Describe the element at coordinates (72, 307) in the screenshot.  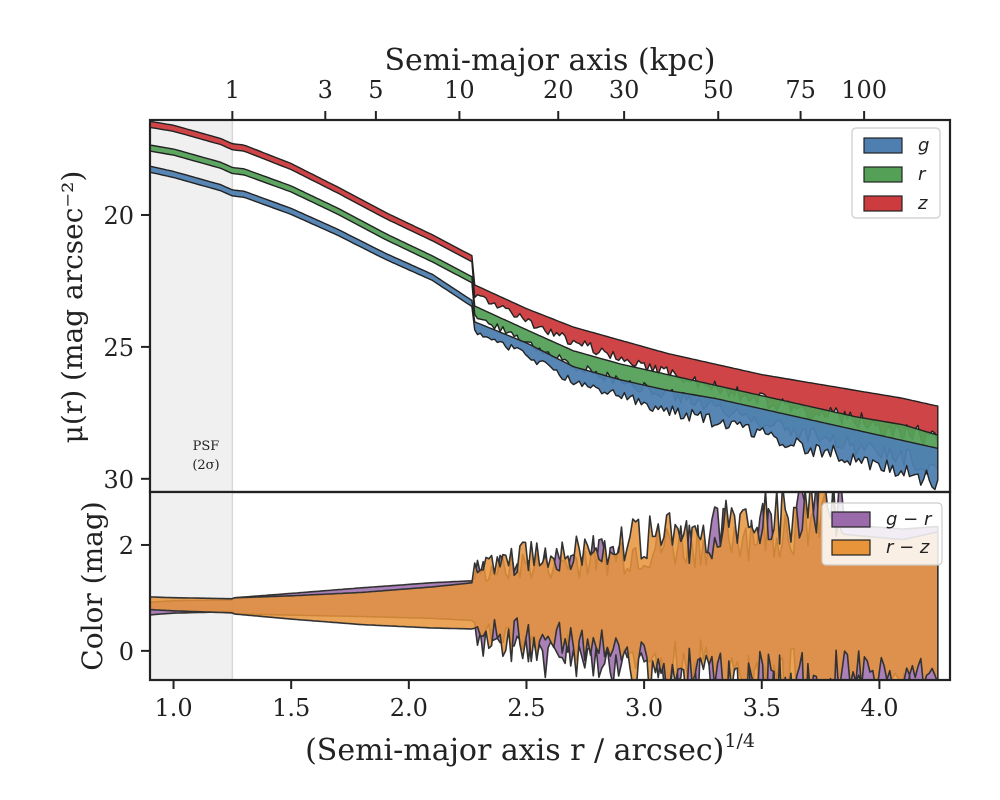
I see `top-panel-ylabel: μ(r) (mag arcsec⁻²)` at that location.